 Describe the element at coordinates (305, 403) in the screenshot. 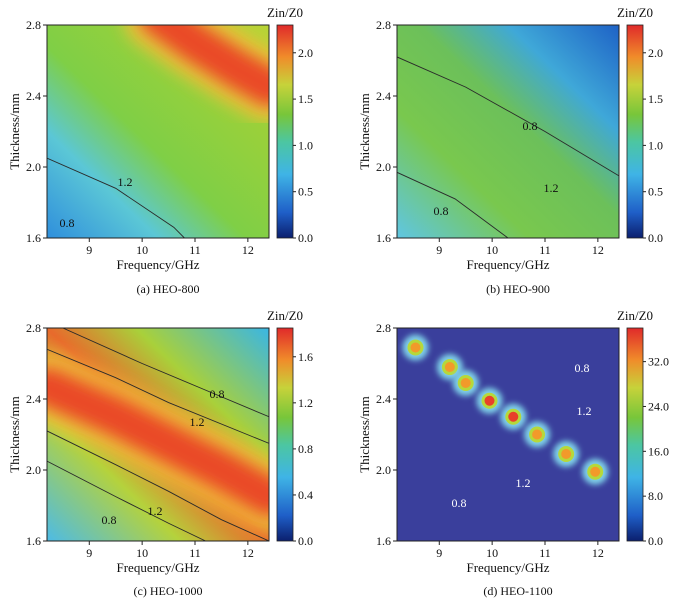

I see `colorbar-tick-label: 1.2` at that location.